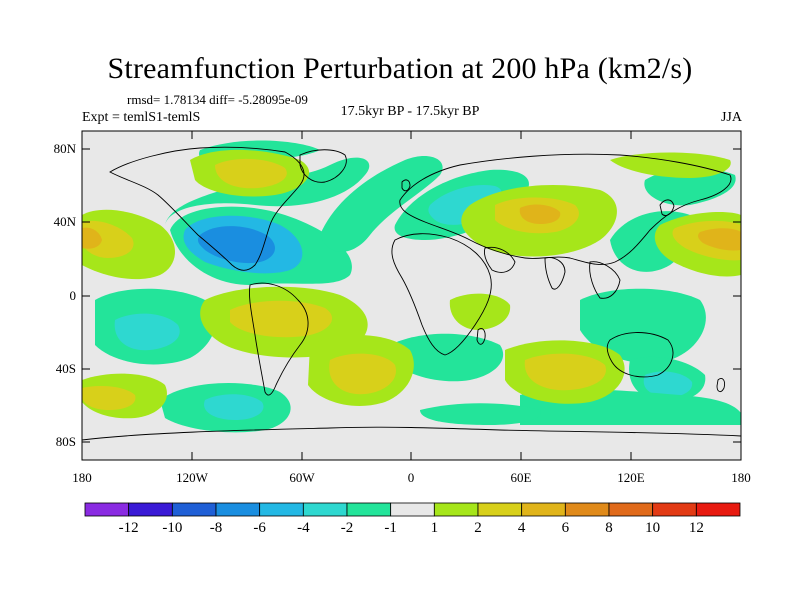 The image size is (800, 600). Describe the element at coordinates (92, 238) in the screenshot. I see `contour-pos-west-pacific-max` at that location.